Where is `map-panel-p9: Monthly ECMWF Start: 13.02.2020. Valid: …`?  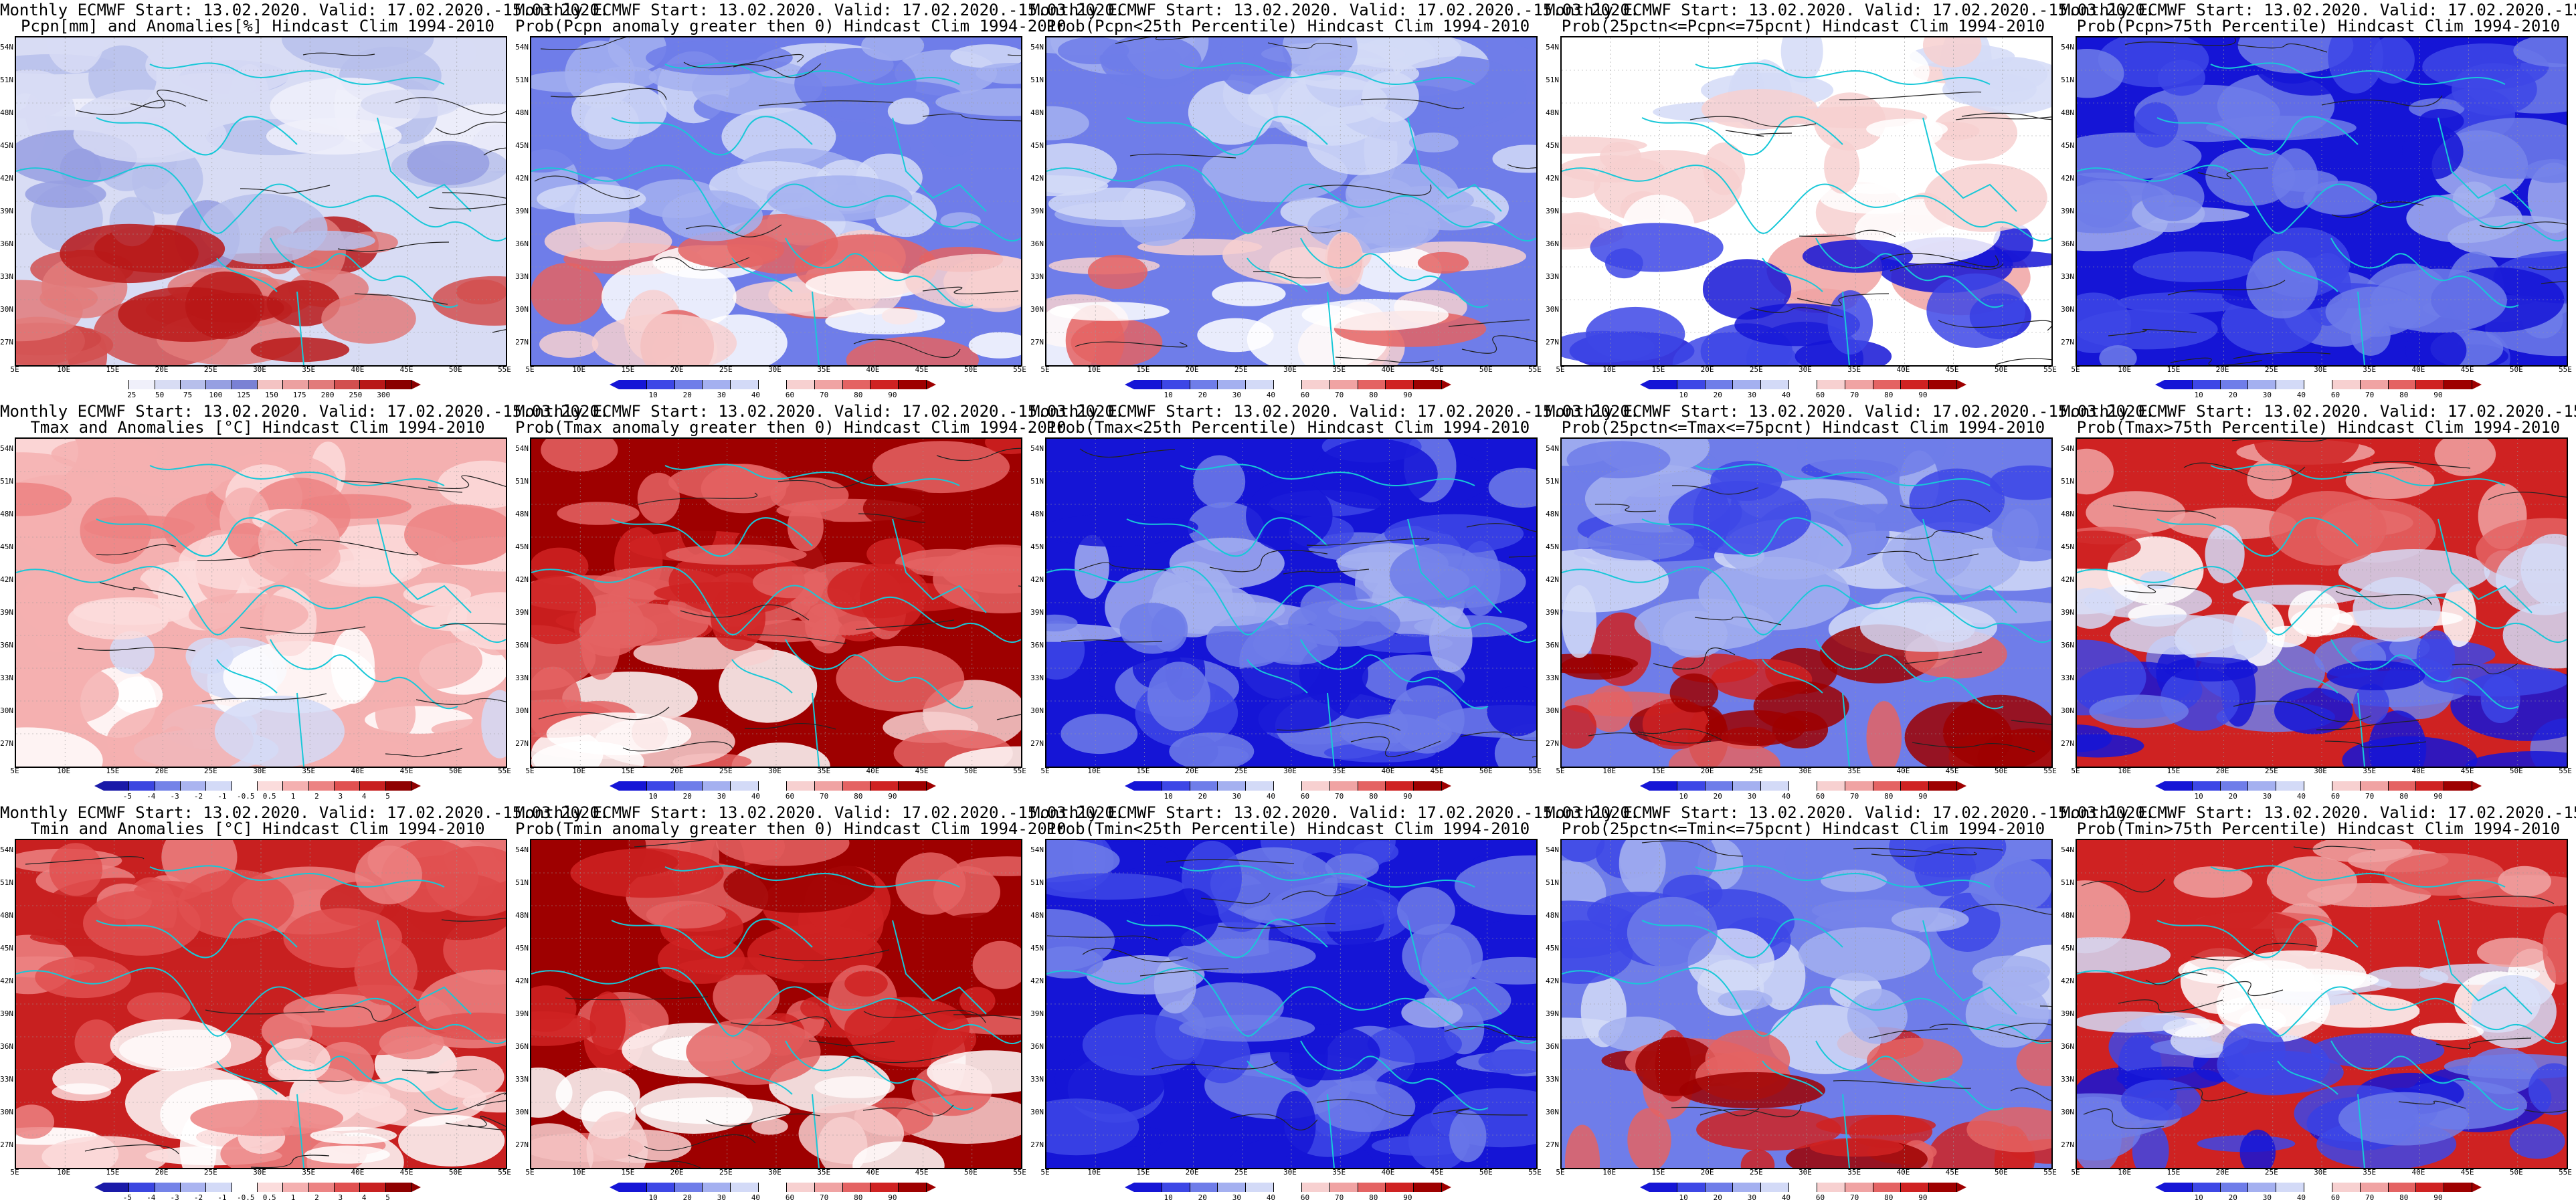
map-panel-p9: Monthly ECMWF Start: 13.02.2020. Valid: … is located at coordinates (1850, 602).